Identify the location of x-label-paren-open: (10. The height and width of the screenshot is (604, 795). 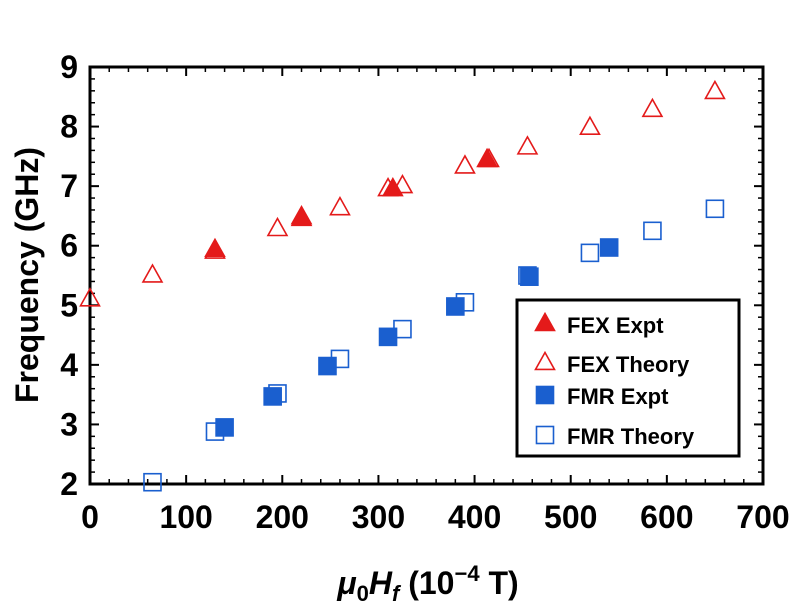
(426, 583).